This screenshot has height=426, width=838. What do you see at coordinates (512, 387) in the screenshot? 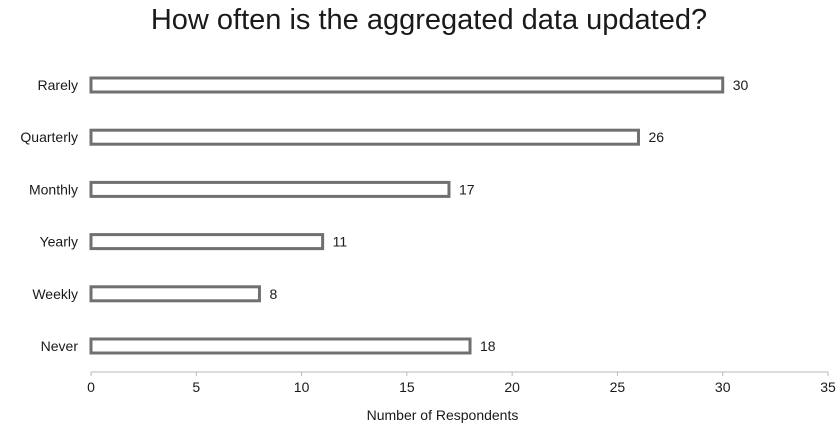
I see `x-tick-label-20: 20` at bounding box center [512, 387].